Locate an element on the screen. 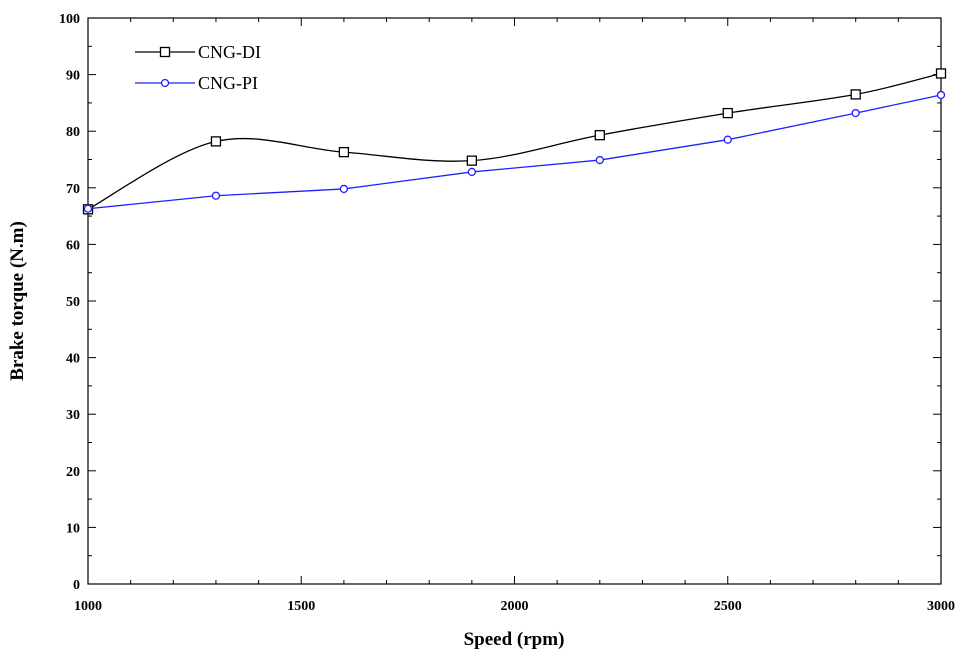  y-tick-label: 90 is located at coordinates (73, 76).